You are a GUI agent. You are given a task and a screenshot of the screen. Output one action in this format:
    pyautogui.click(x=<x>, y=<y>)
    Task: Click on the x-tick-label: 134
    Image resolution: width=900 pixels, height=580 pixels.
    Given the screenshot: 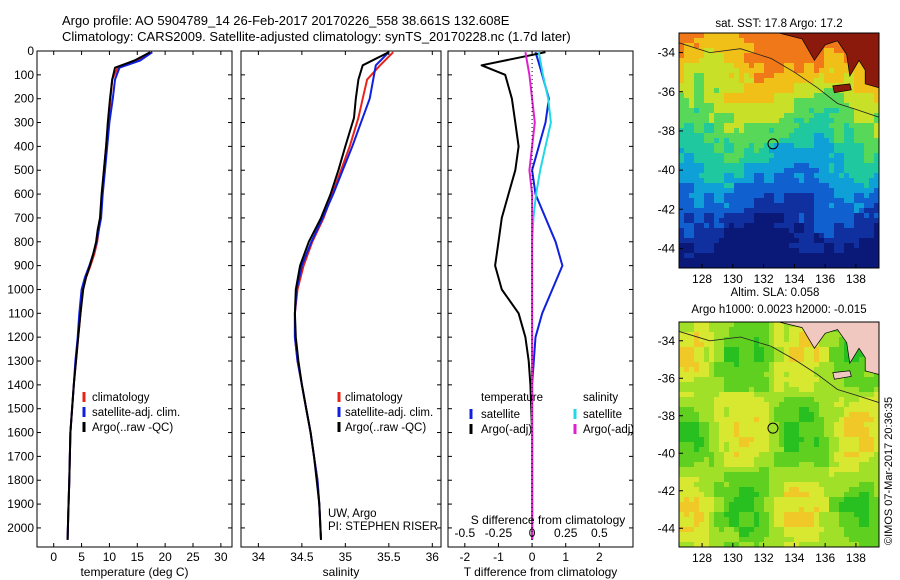 What is the action you would take?
    pyautogui.click(x=794, y=279)
    